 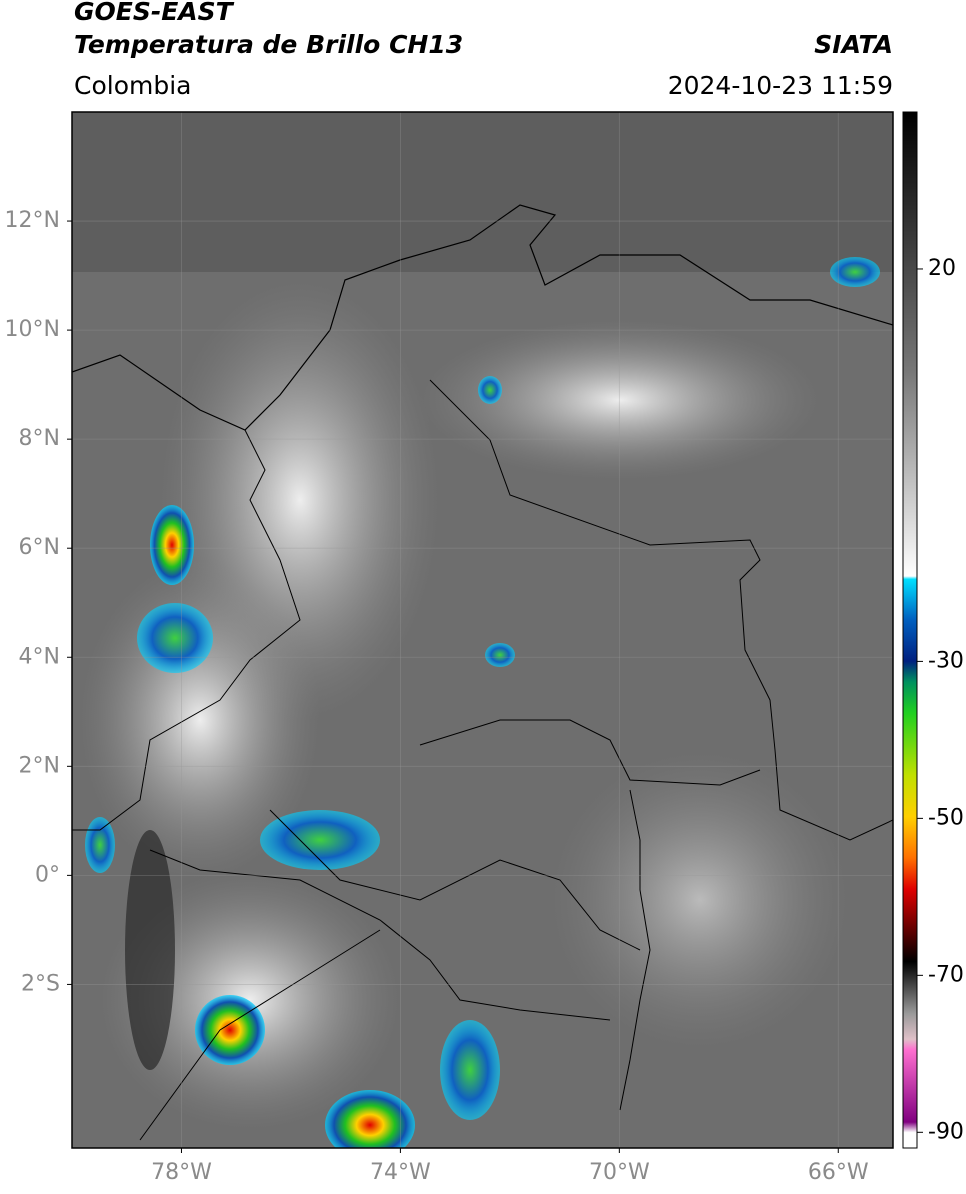 I want to click on lat-tick-label: 12°N, so click(x=32, y=220).